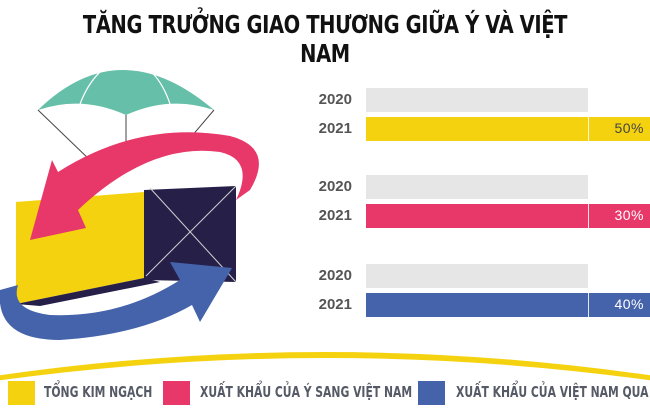 This screenshot has height=418, width=650. I want to click on bar-2020-total, so click(477, 100).